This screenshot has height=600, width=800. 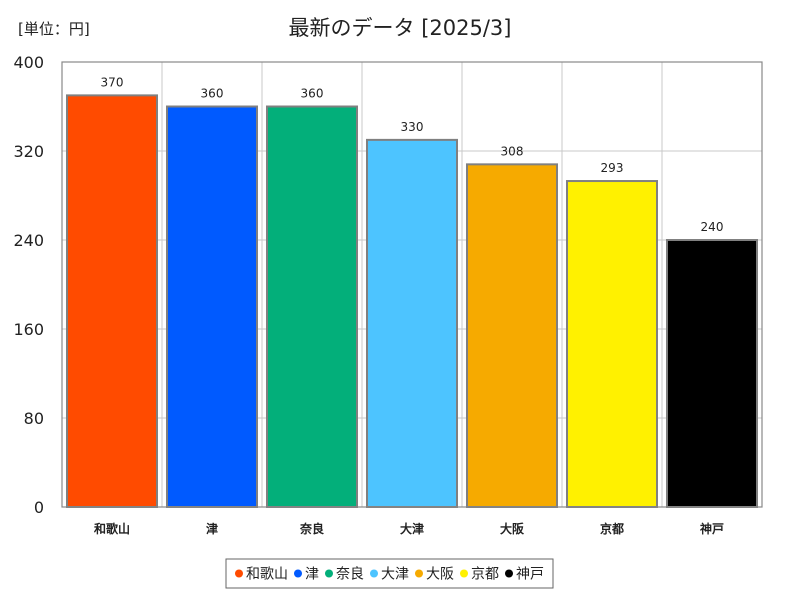 I want to click on y-tick-label: 160, so click(x=28, y=329).